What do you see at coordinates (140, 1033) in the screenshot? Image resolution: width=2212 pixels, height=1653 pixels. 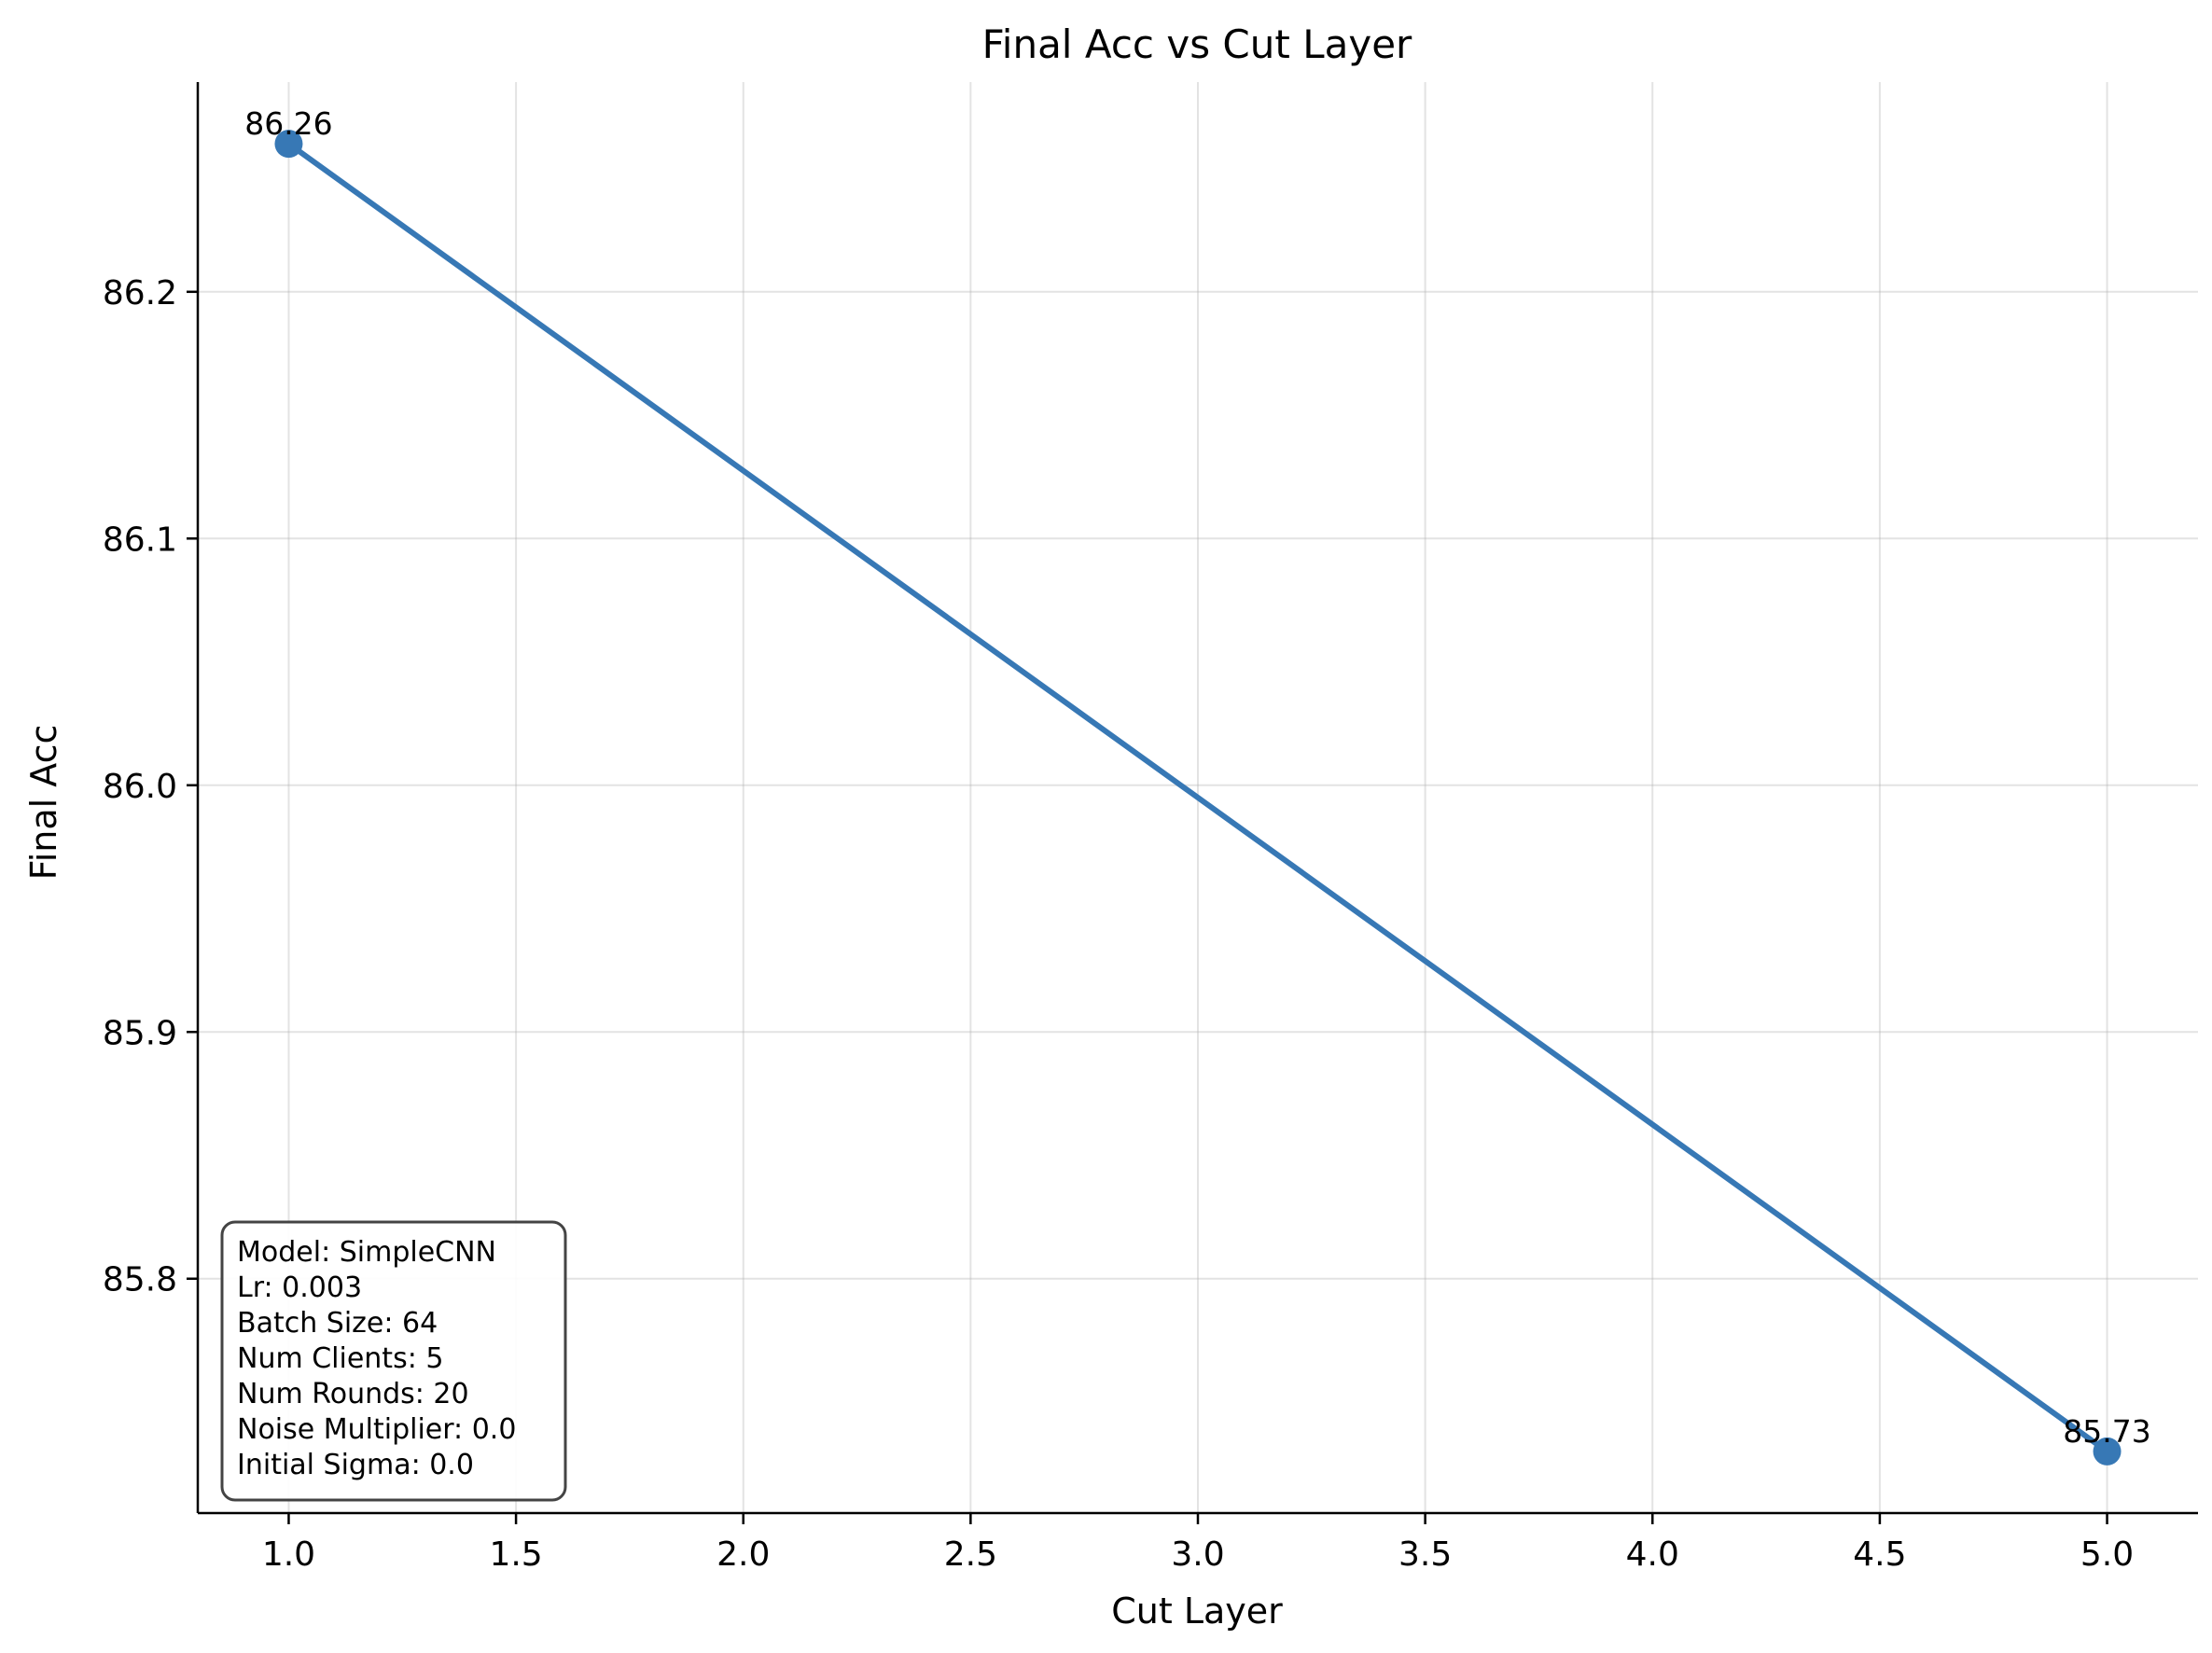 I see `y-tick-label: 85.9` at bounding box center [140, 1033].